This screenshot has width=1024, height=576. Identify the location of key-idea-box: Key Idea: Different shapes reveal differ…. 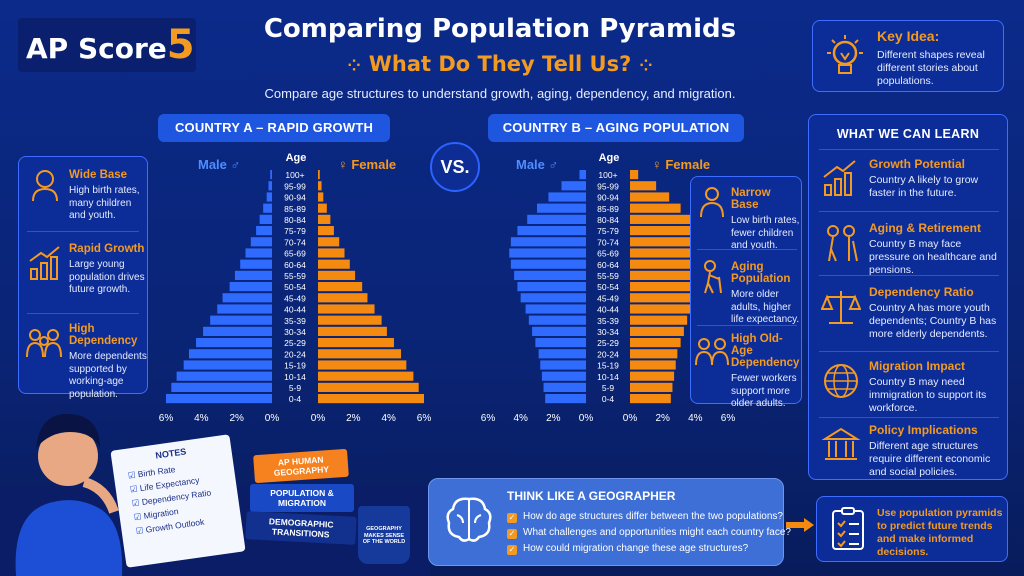
(908, 56).